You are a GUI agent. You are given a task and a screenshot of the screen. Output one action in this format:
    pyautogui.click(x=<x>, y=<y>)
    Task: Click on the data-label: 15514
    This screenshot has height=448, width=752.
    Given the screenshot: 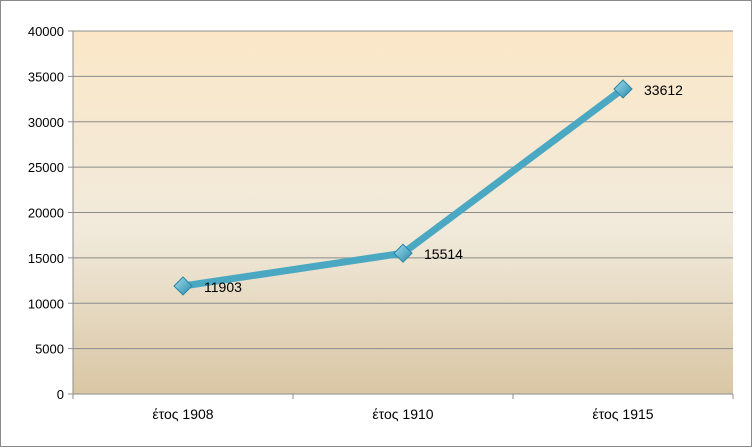 What is the action you would take?
    pyautogui.click(x=443, y=254)
    